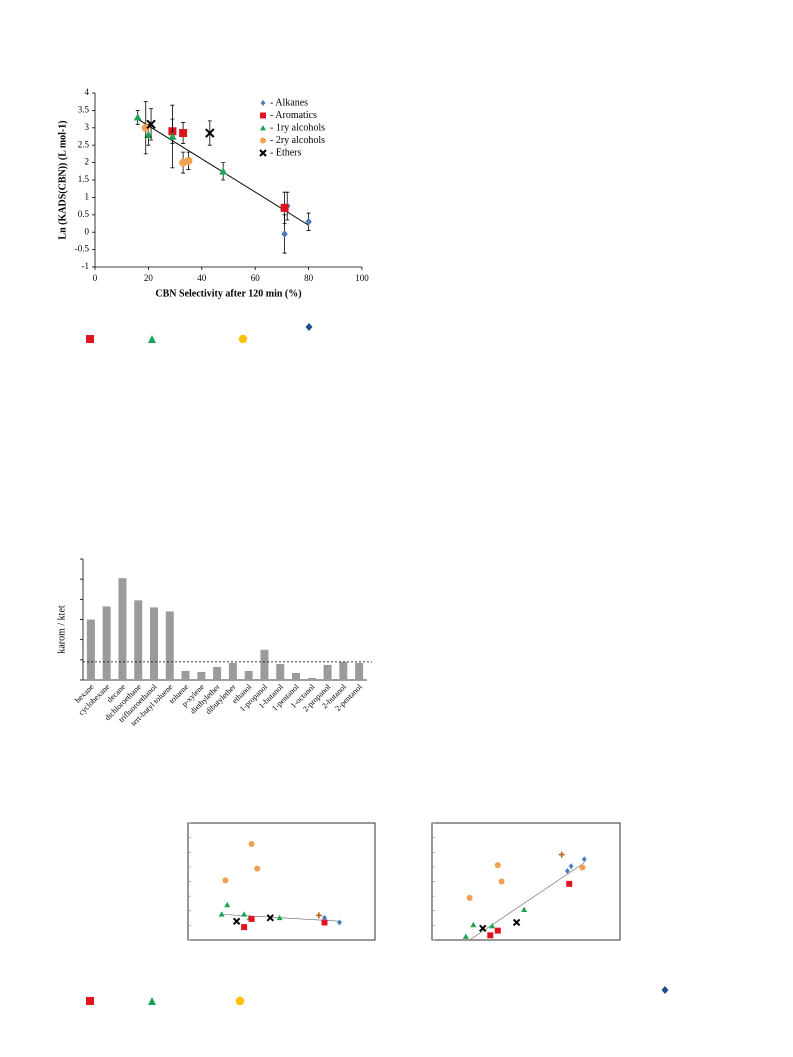 The height and width of the screenshot is (1057, 793). What do you see at coordinates (293, 115) in the screenshot?
I see `legend-label: - Aromatics` at bounding box center [293, 115].